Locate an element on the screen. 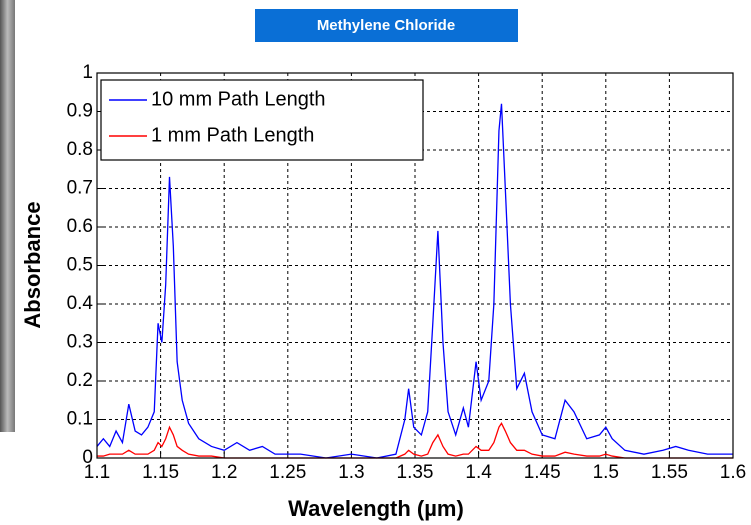 Image resolution: width=751 pixels, height=525 pixels. y-axis-label: Absorbance is located at coordinates (32, 264).